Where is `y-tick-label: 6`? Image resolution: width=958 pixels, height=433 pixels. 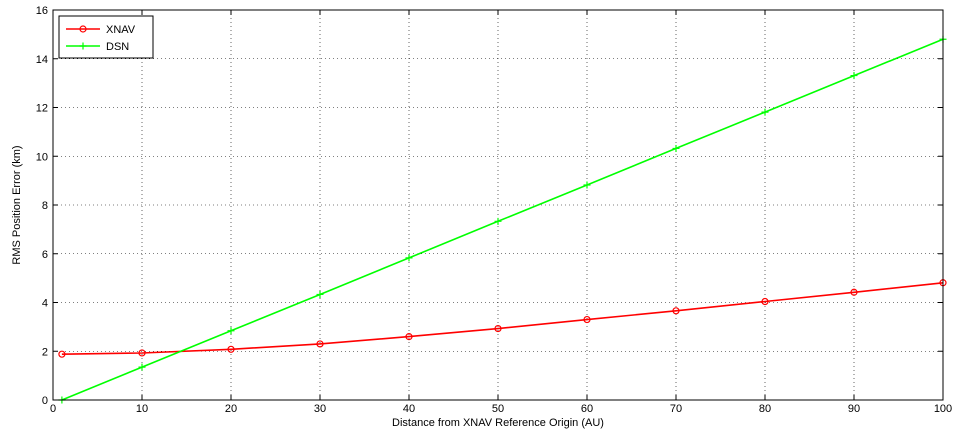
y-tick-label: 6 is located at coordinates (45, 255).